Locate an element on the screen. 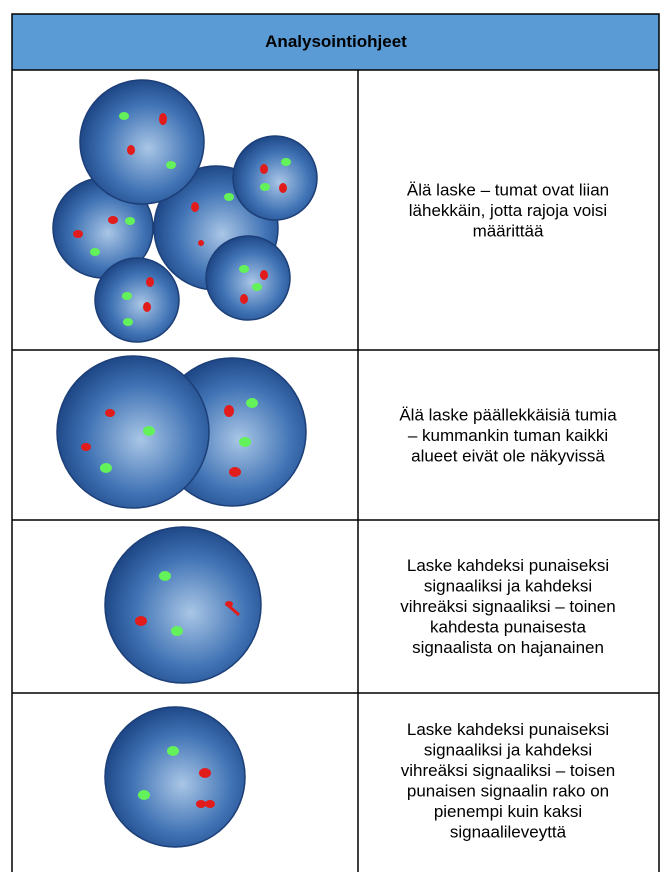  instruction-line: – kummankin tuman kaikki is located at coordinates (508, 435).